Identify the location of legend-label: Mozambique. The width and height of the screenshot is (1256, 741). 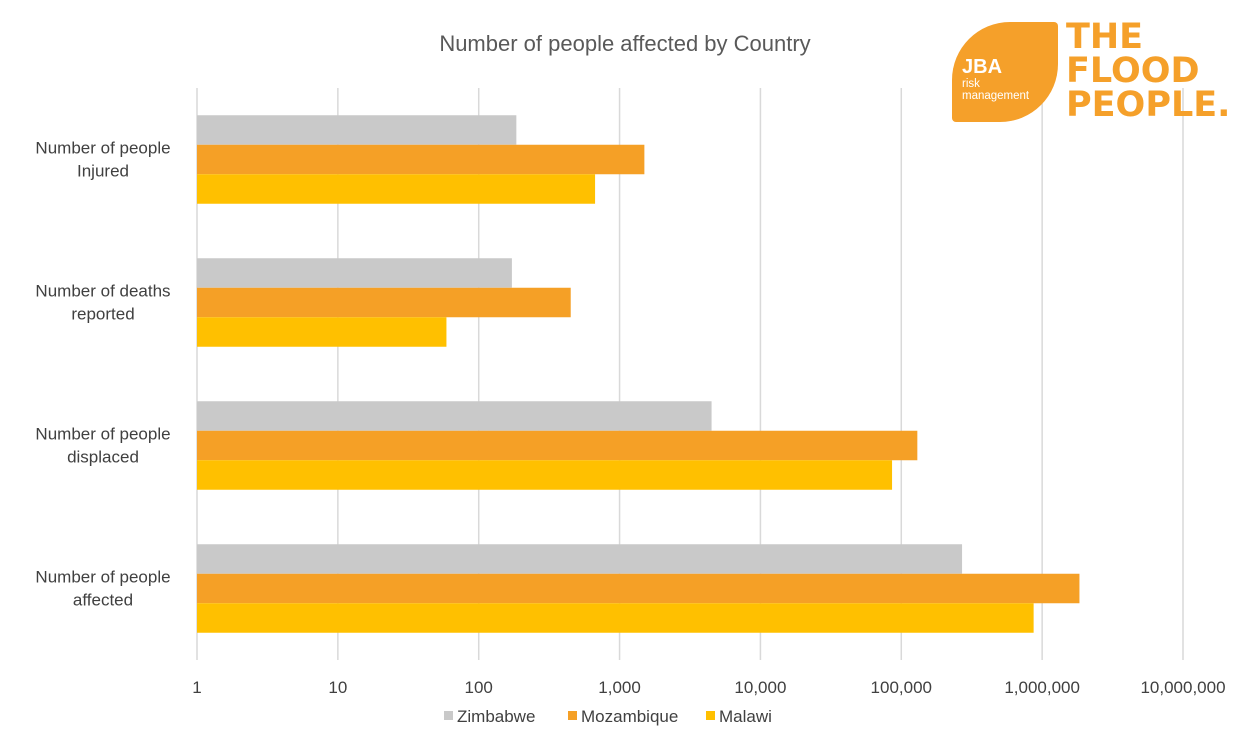
(629, 716).